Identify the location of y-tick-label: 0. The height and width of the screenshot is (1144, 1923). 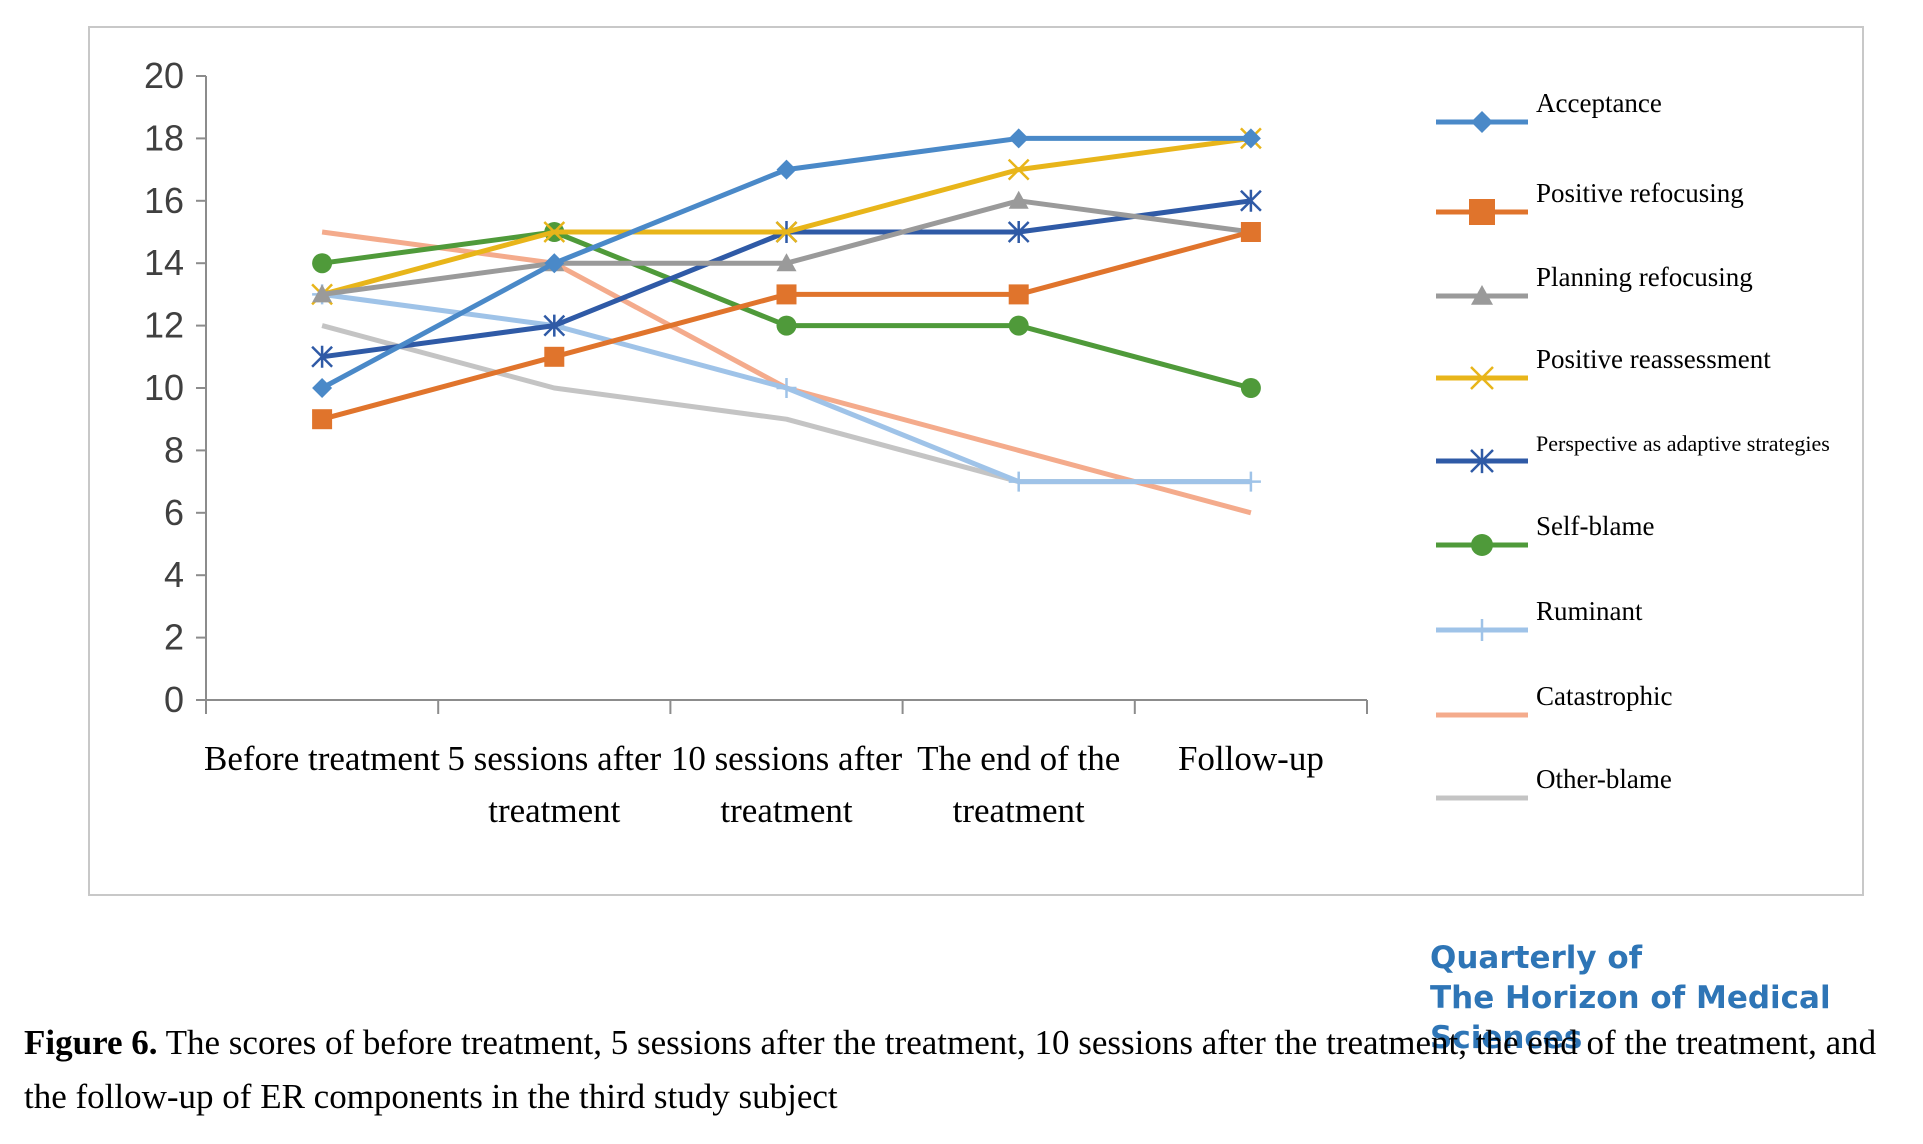
(174, 699).